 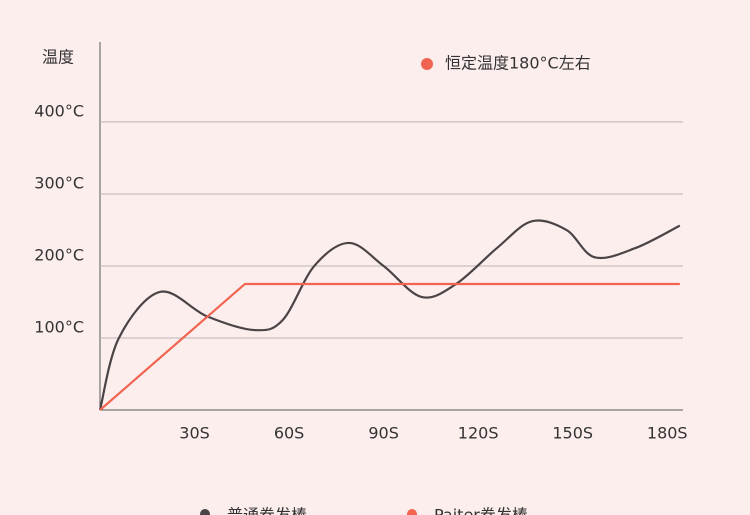 I want to click on x-tick-label: 180S, so click(x=667, y=433).